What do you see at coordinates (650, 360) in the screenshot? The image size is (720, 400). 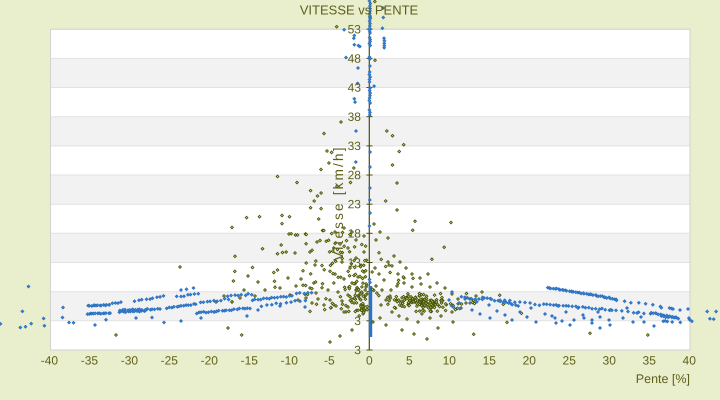 I see `svg-text: 35` at bounding box center [650, 360].